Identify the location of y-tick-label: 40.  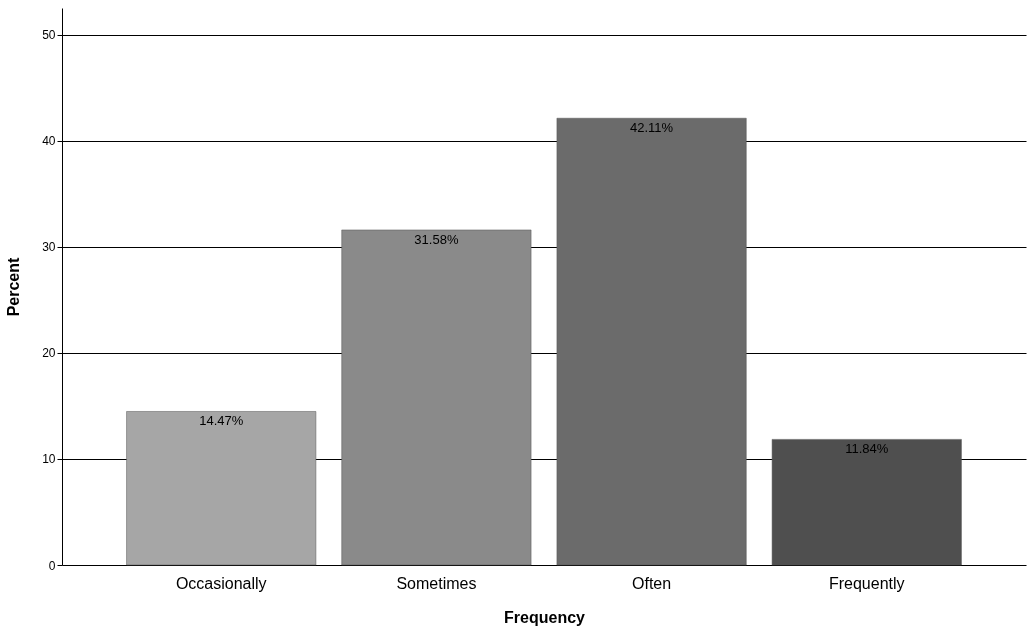
(49, 141).